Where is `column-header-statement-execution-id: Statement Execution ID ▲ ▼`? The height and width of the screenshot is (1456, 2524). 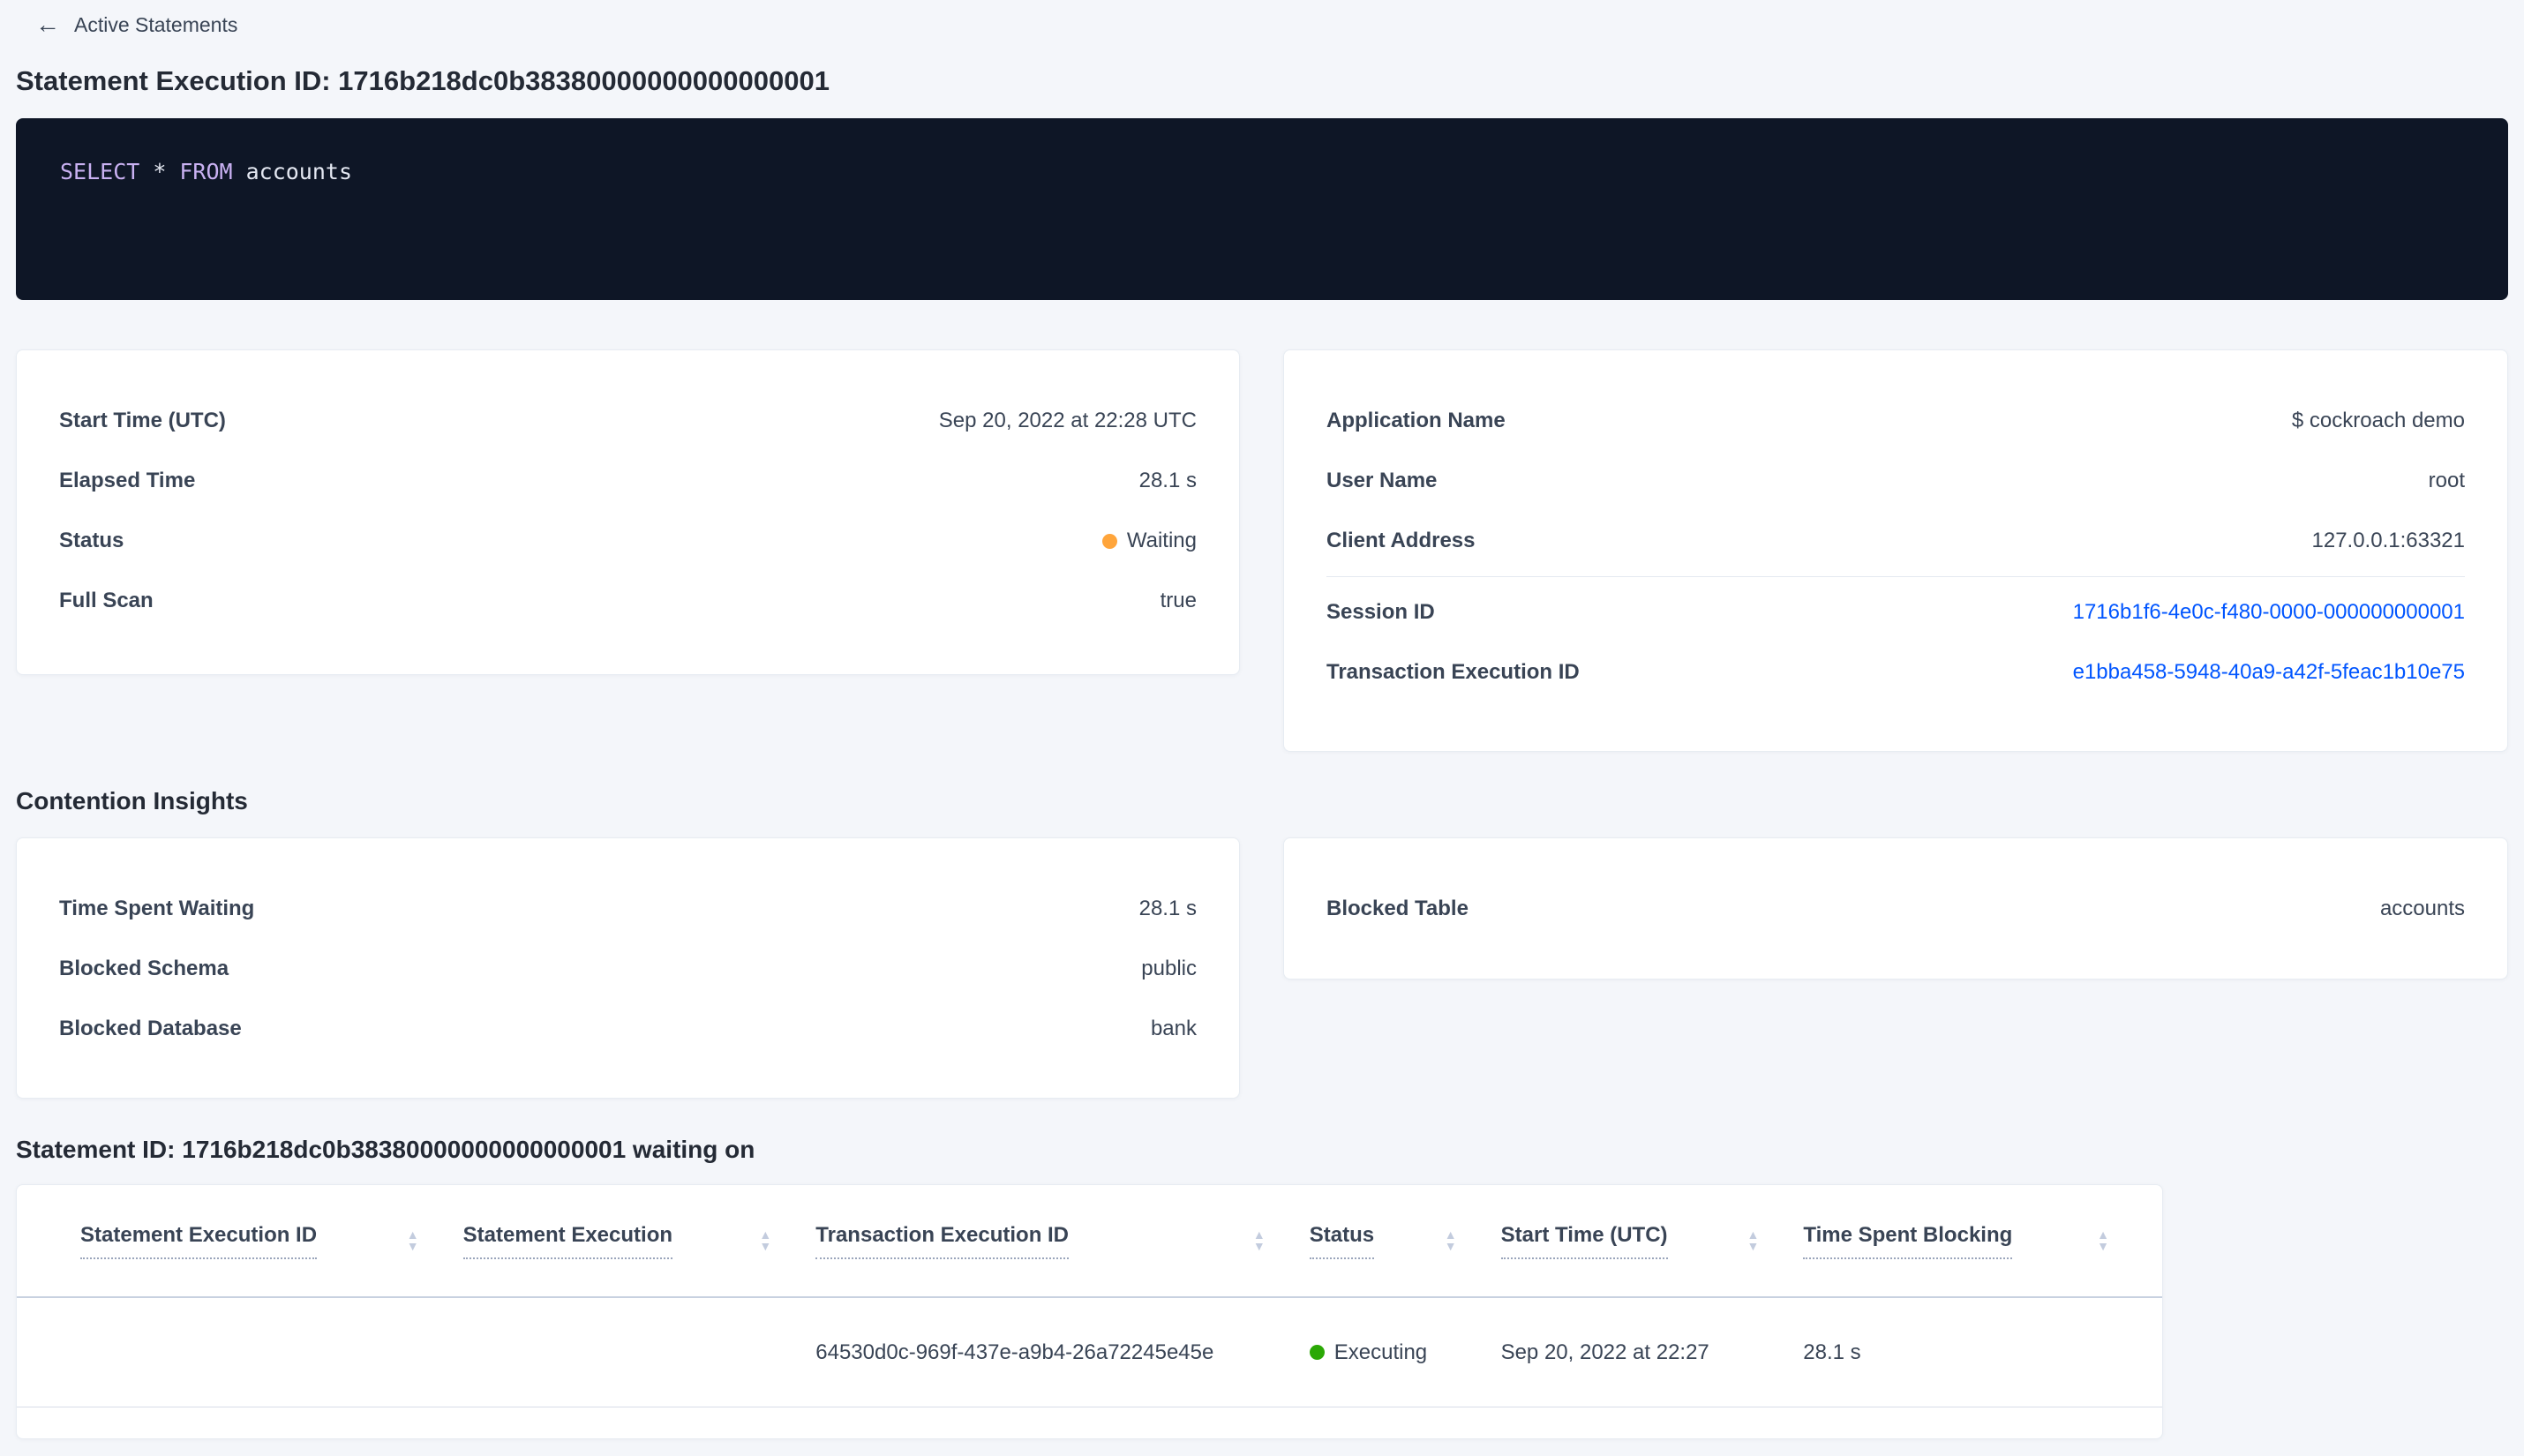
column-header-statement-execution-id: Statement Execution ID ▲ ▼ is located at coordinates (271, 1241).